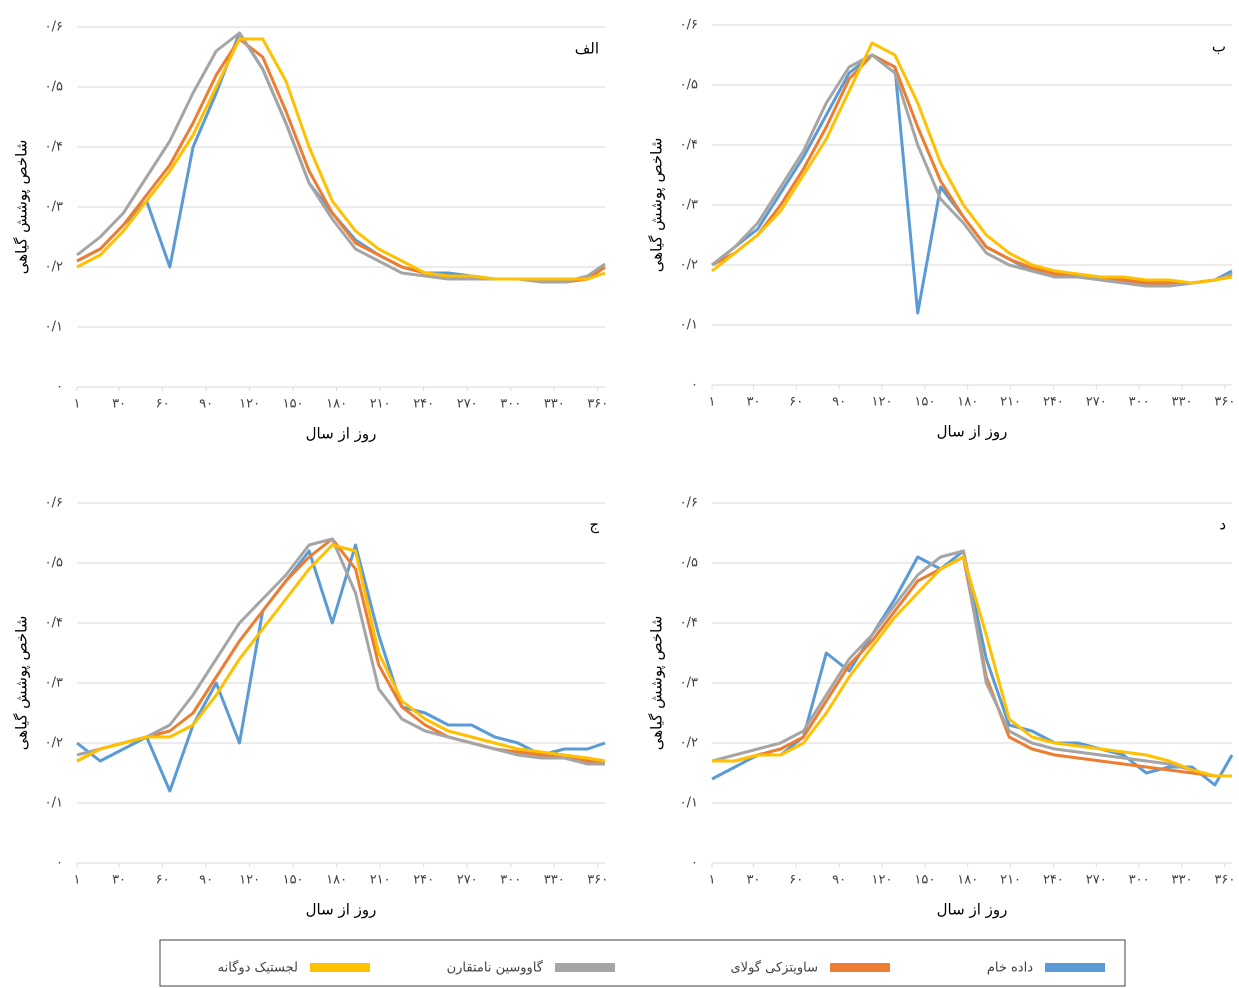 Image resolution: width=1239 pixels, height=988 pixels. I want to click on legend-label: لجستیک دوگانه, so click(258, 968).